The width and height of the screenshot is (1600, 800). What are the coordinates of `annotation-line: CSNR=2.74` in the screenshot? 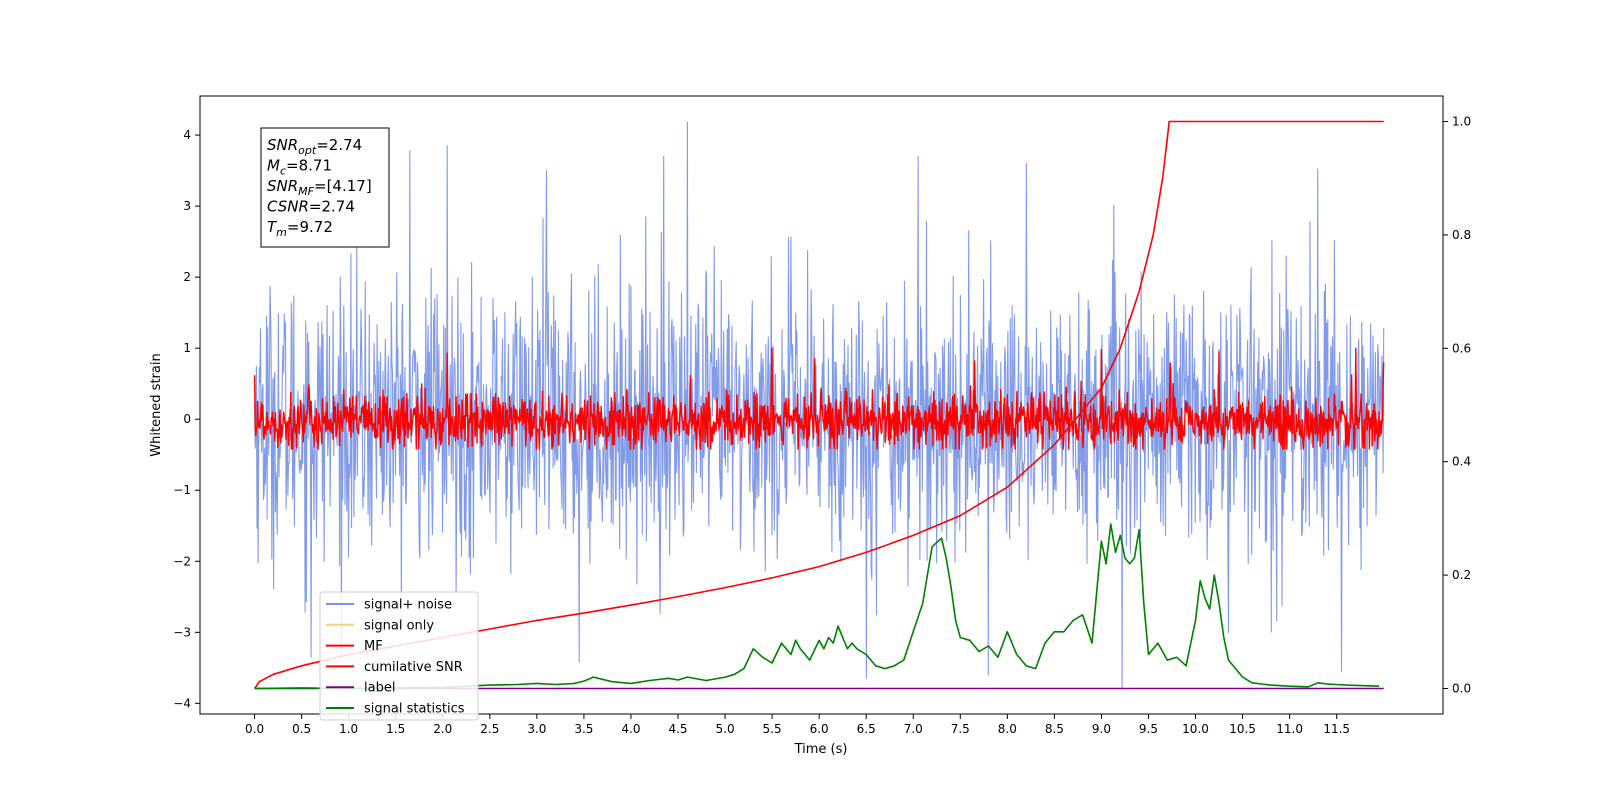 It's located at (311, 207).